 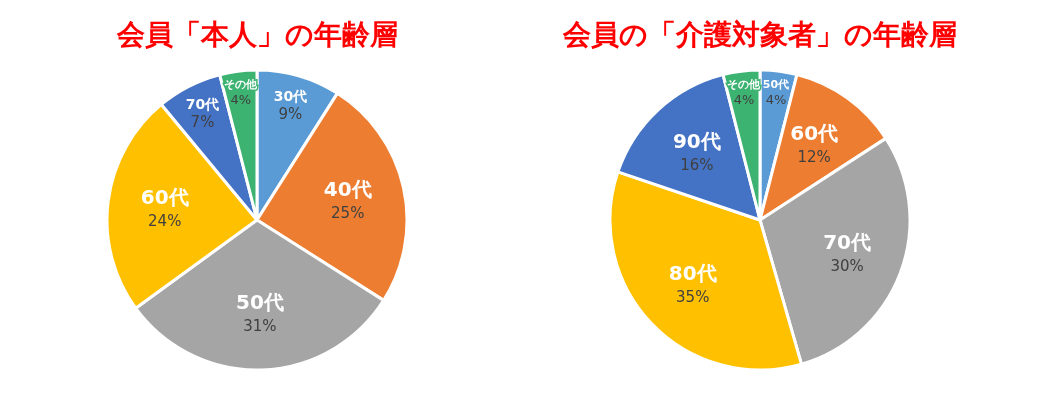 I want to click on data-label: 25%, so click(x=348, y=212).